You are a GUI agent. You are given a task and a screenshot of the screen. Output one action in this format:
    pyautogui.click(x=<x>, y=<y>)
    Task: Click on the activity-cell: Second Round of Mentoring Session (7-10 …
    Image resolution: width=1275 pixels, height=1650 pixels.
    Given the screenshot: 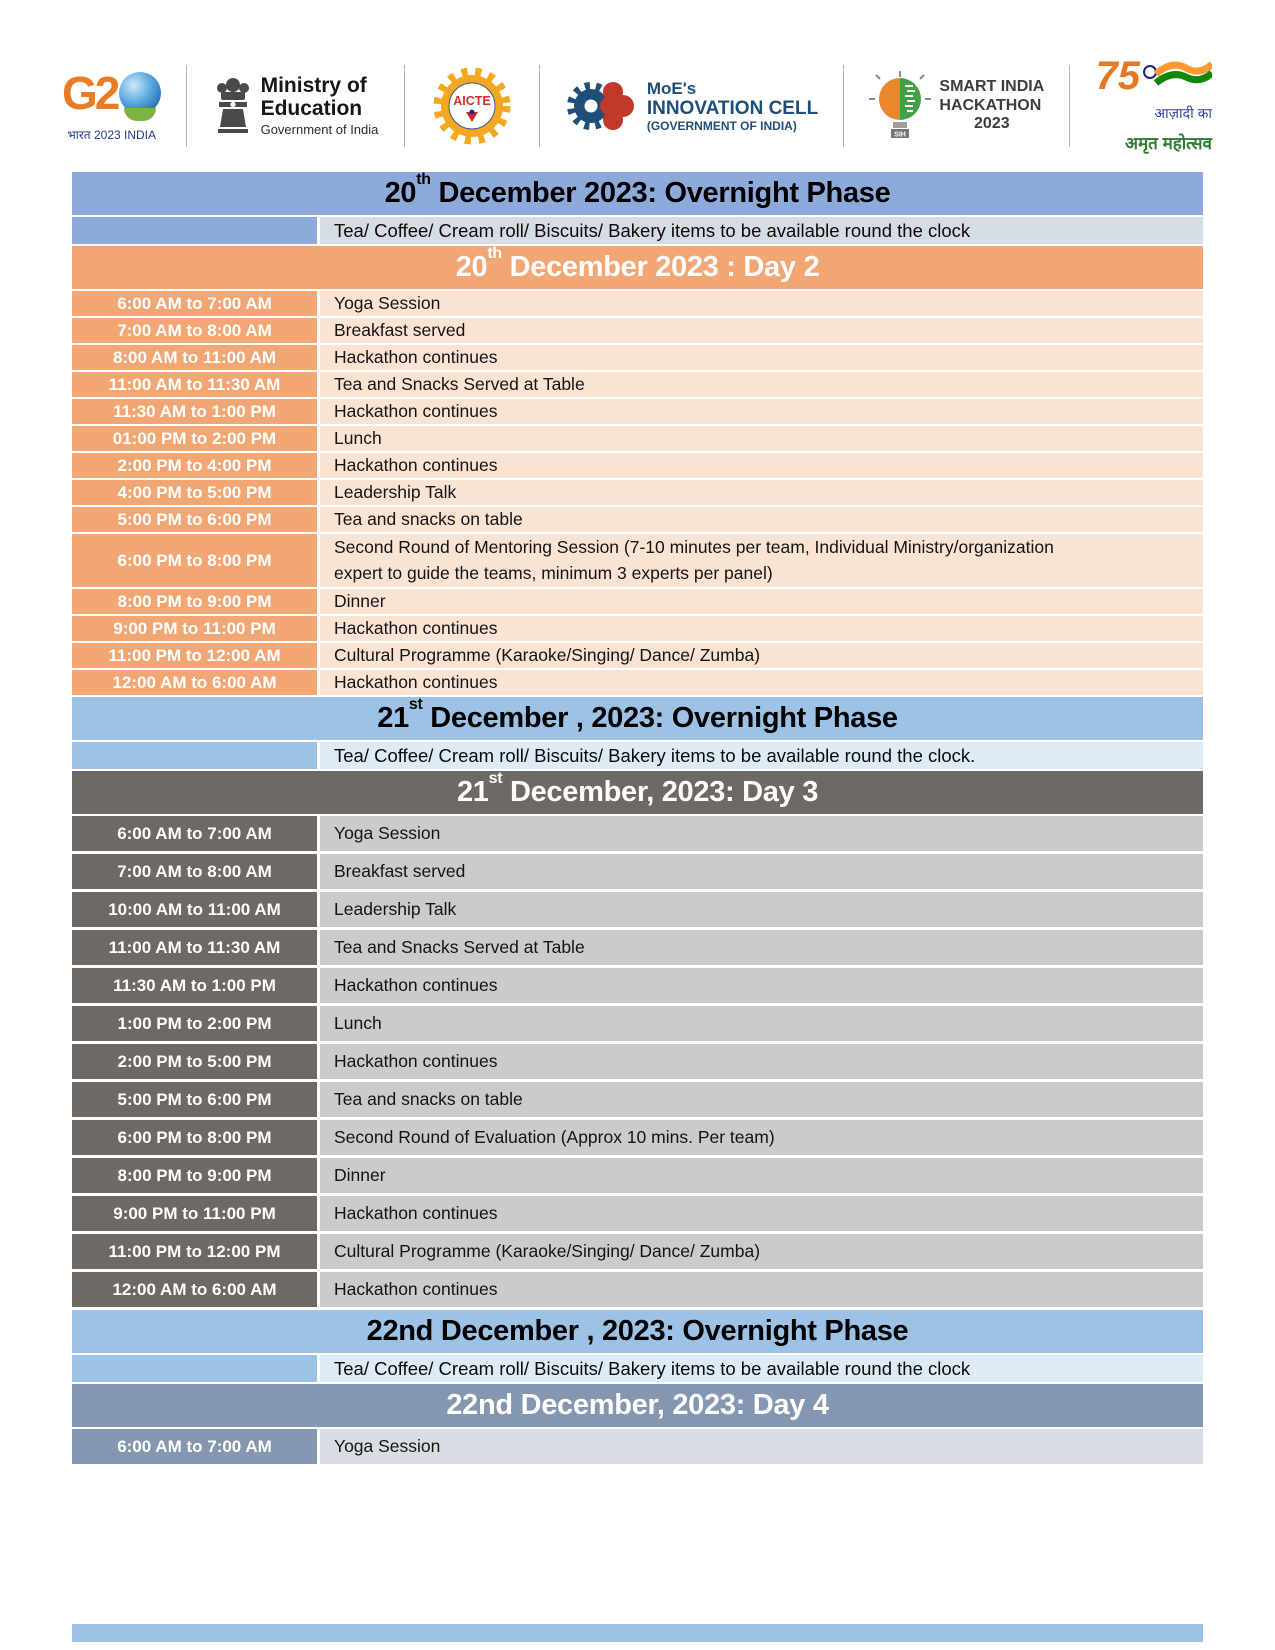 What is the action you would take?
    pyautogui.click(x=761, y=560)
    